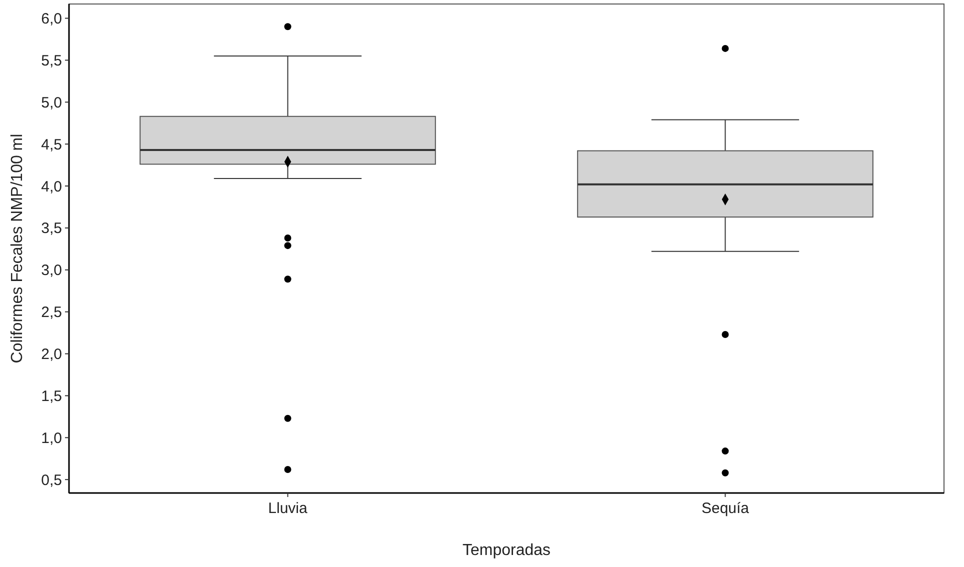 This screenshot has width=964, height=567. What do you see at coordinates (17, 249) in the screenshot?
I see `y-axis-title: Coliformes Fecales NMP/100 ml` at bounding box center [17, 249].